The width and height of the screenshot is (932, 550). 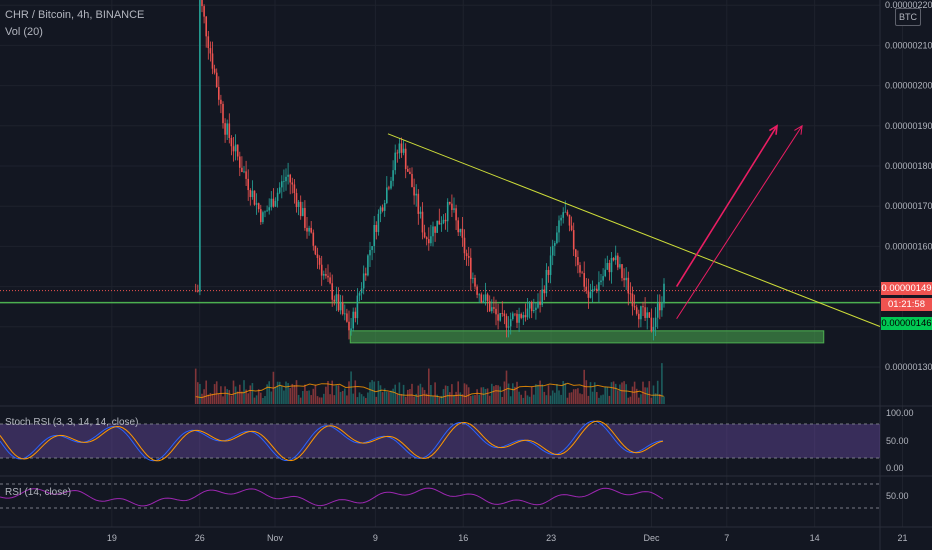 I want to click on time-axis: 19 26 Nov 9 16 23 Dec 7 14 21, so click(x=507, y=538).